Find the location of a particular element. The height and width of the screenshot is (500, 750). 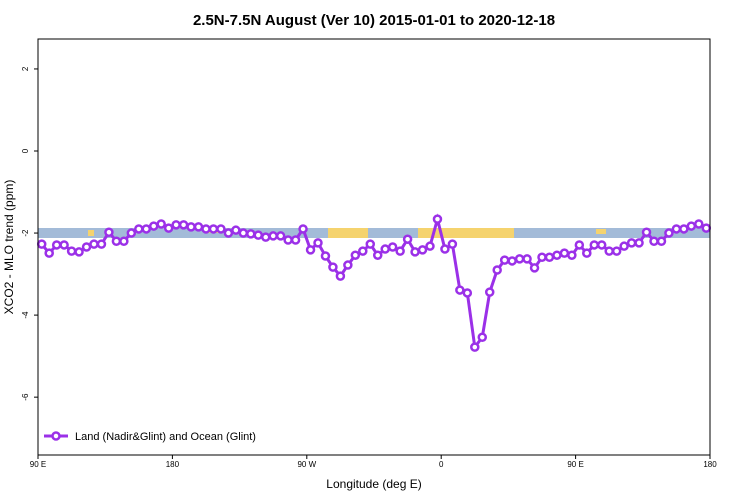

y-tick-label: 0 is located at coordinates (25, 150).